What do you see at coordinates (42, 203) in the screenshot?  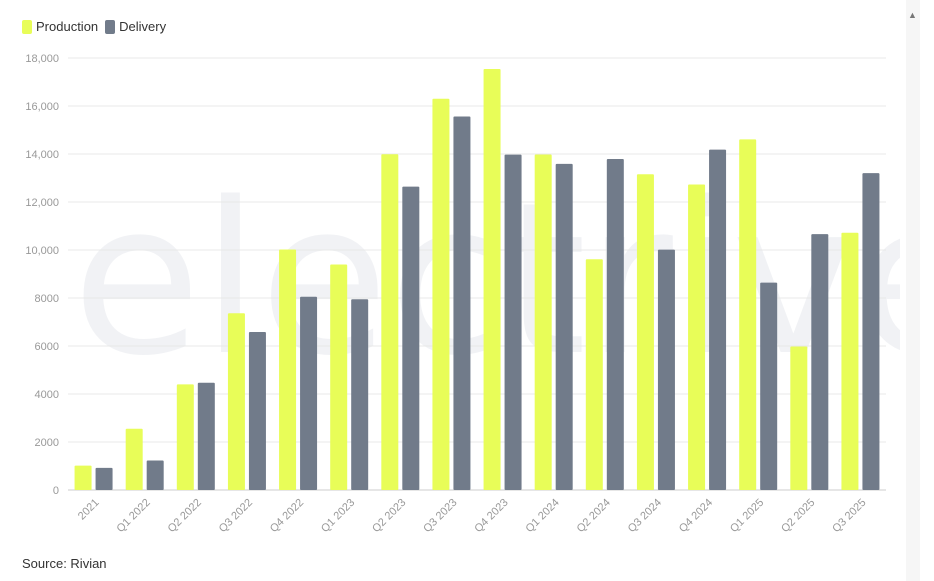 I see `y-tick-label: 12,000` at bounding box center [42, 203].